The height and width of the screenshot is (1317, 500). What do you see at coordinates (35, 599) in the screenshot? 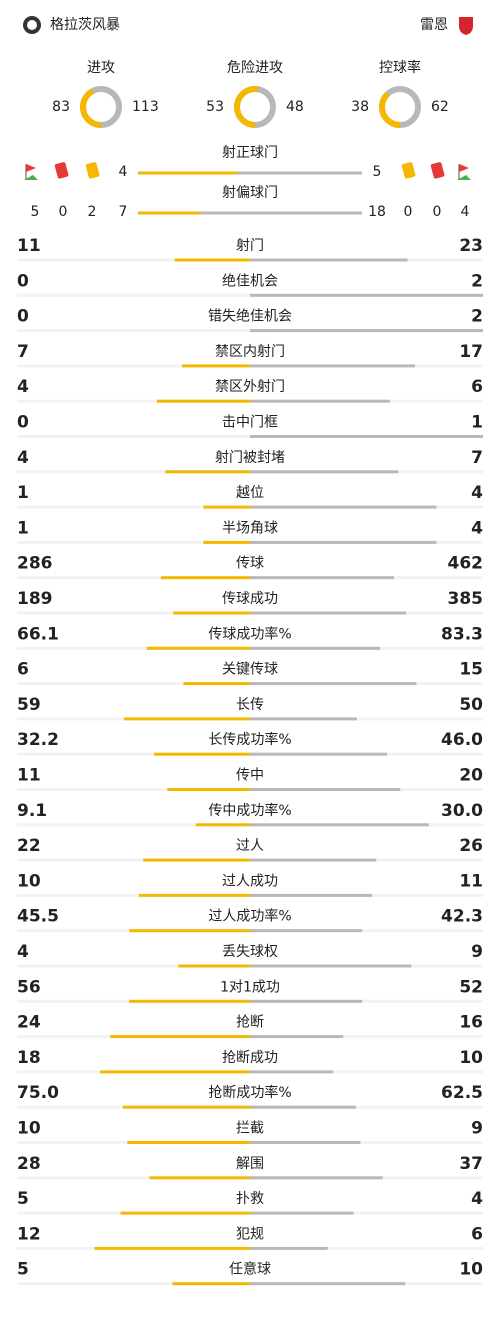
I see `stat-home: 189` at bounding box center [35, 599].